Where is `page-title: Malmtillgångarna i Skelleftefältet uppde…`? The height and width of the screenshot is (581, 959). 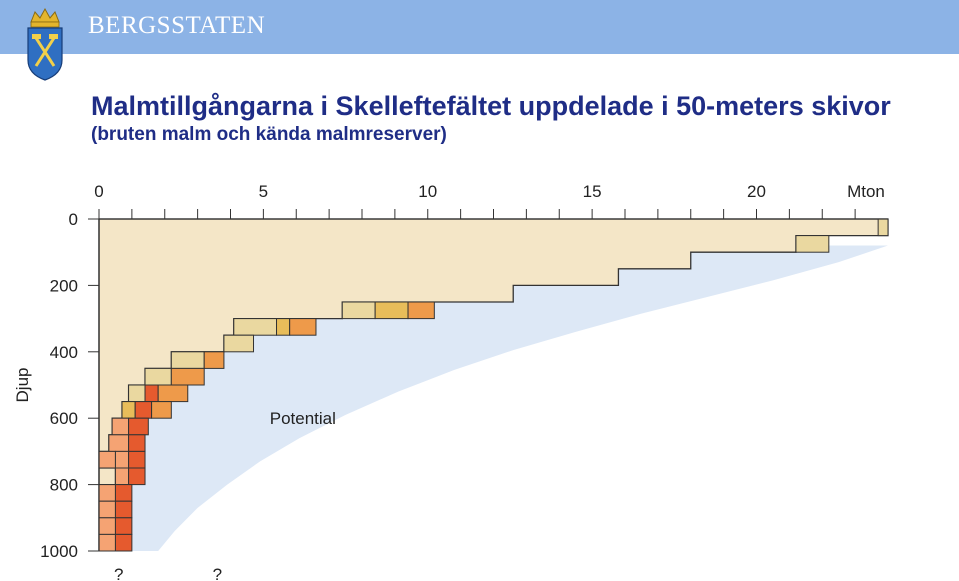
page-title: Malmtillgångarna i Skelleftefältet uppde… is located at coordinates (491, 106).